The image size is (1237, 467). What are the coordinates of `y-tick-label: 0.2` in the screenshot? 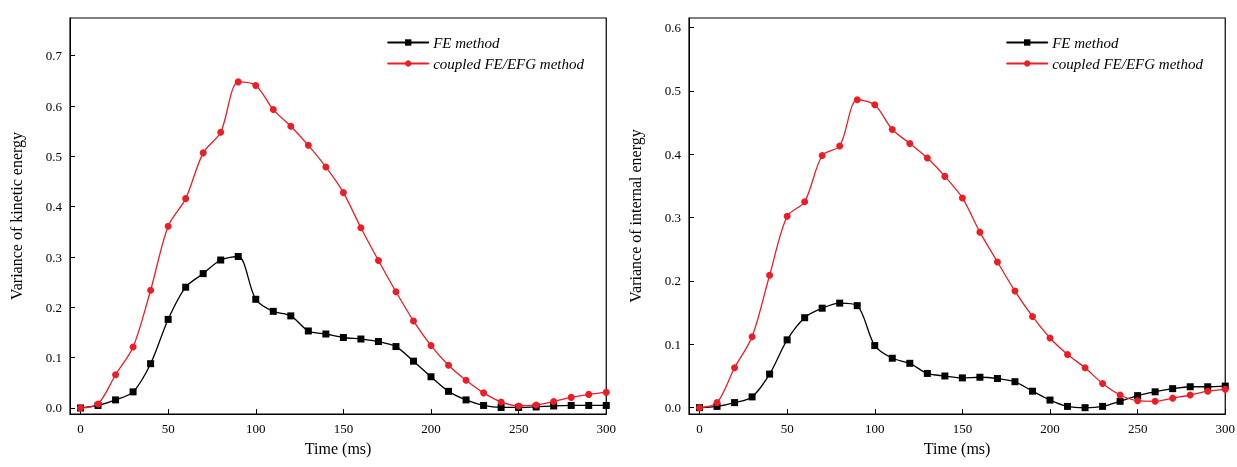 It's located at (53, 307).